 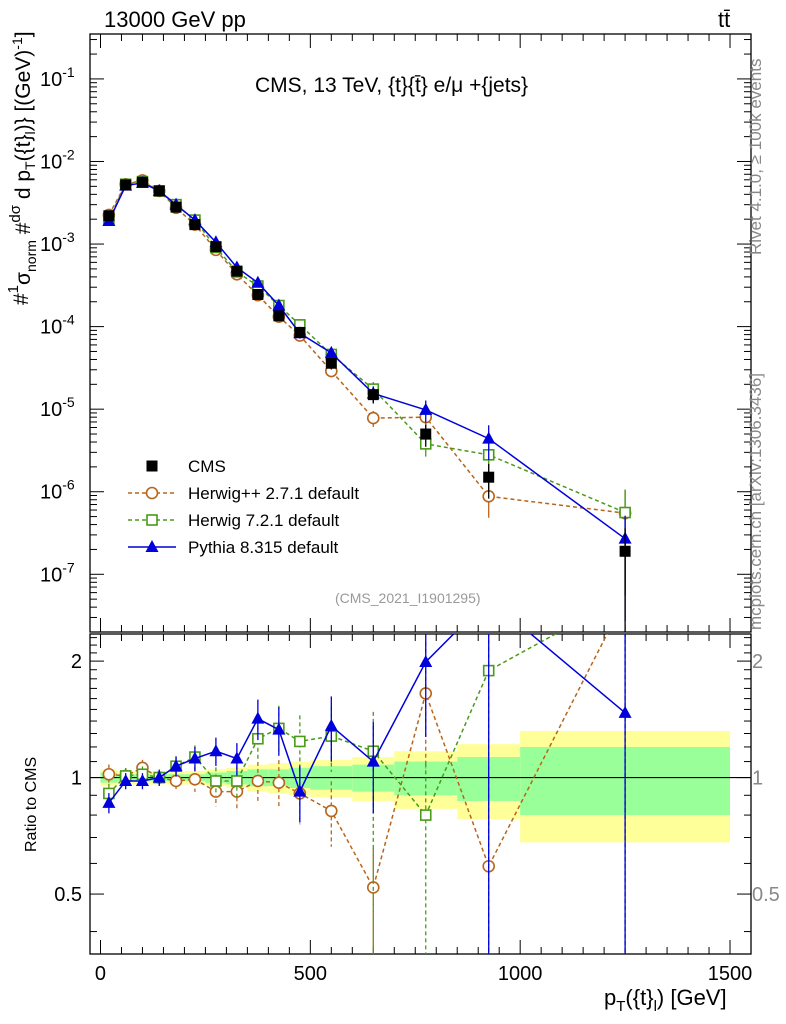 What do you see at coordinates (610, 997) in the screenshot?
I see `x-label-p: p` at bounding box center [610, 997].